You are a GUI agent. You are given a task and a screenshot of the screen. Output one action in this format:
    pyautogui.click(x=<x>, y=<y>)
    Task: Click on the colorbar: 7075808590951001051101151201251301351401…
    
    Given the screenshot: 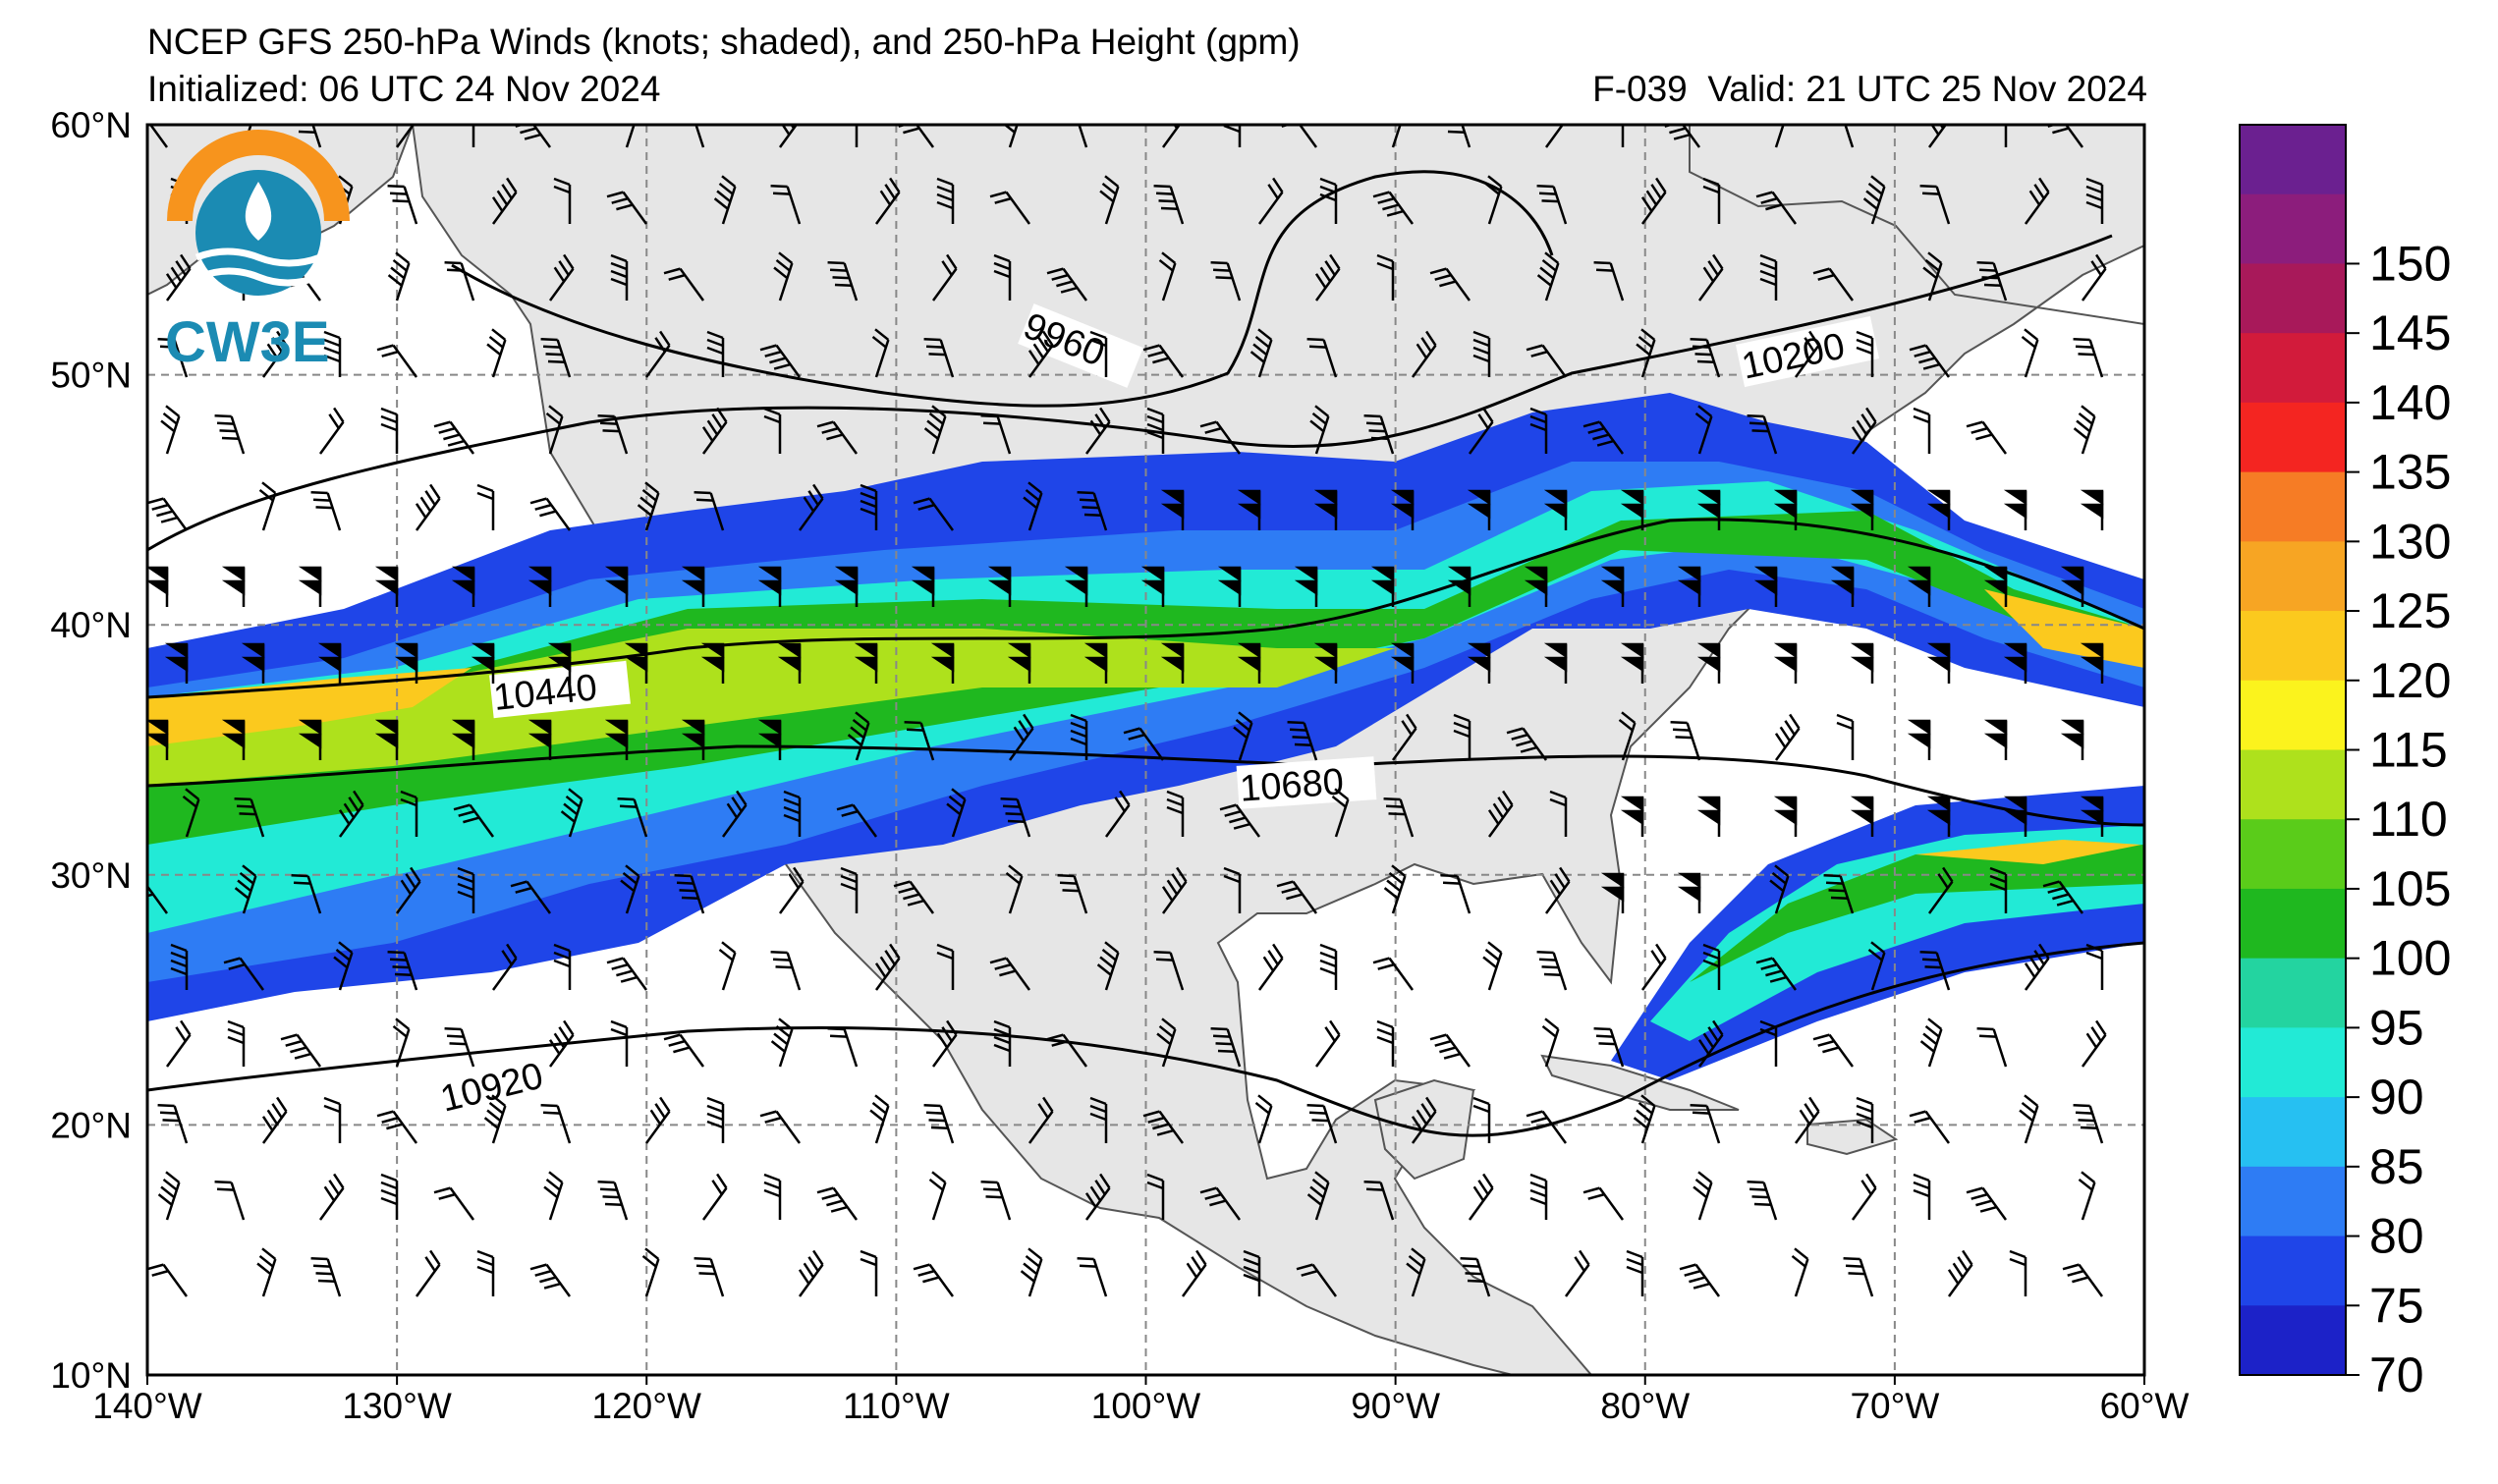 What is the action you would take?
    pyautogui.click(x=2345, y=763)
    